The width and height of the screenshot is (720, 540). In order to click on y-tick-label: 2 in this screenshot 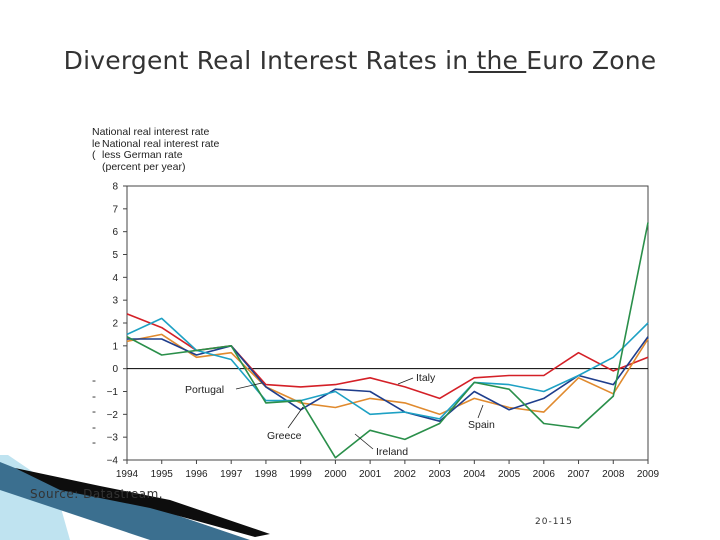, I will do `click(115, 324)`.